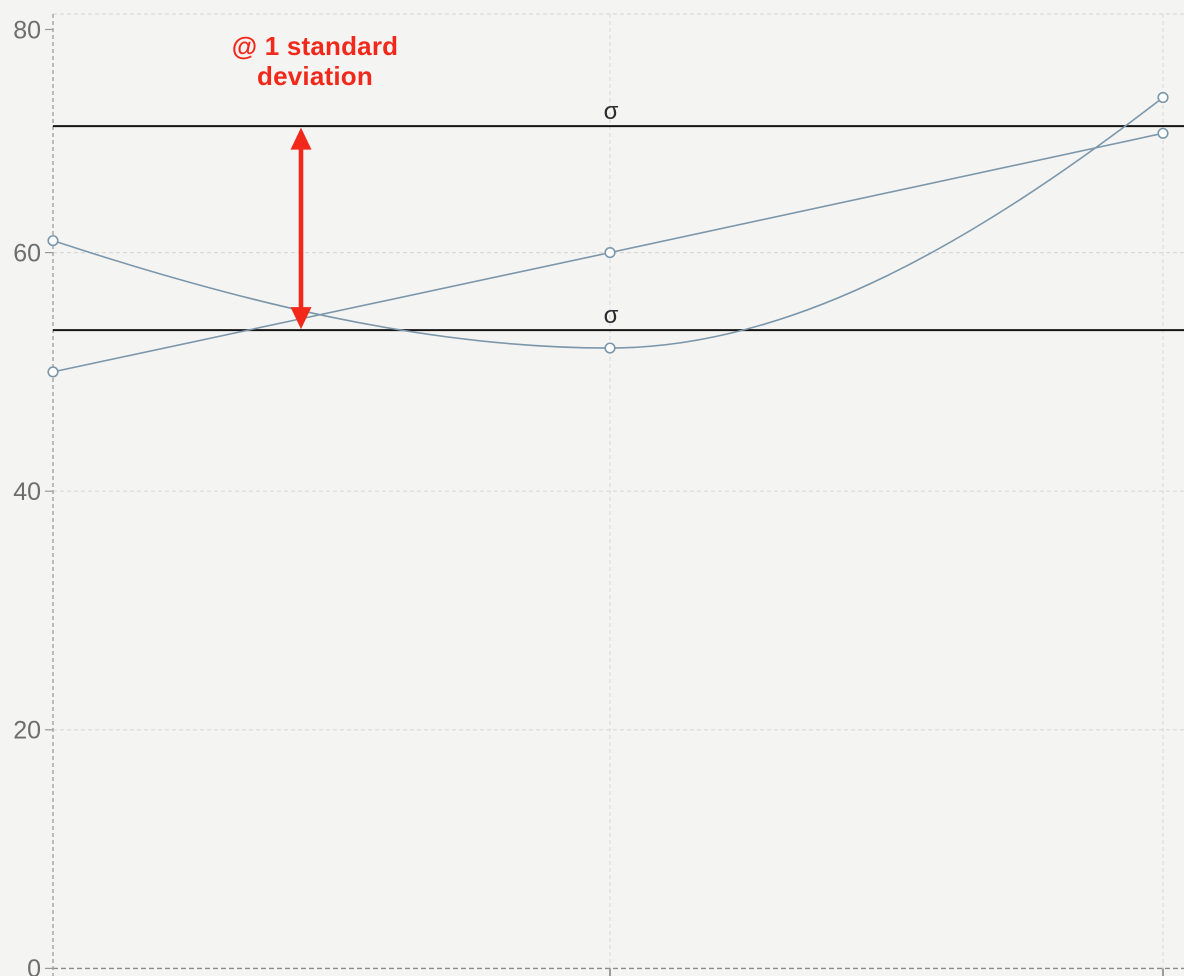 The width and height of the screenshot is (1184, 976). What do you see at coordinates (27, 731) in the screenshot?
I see `y-tick-label: 20` at bounding box center [27, 731].